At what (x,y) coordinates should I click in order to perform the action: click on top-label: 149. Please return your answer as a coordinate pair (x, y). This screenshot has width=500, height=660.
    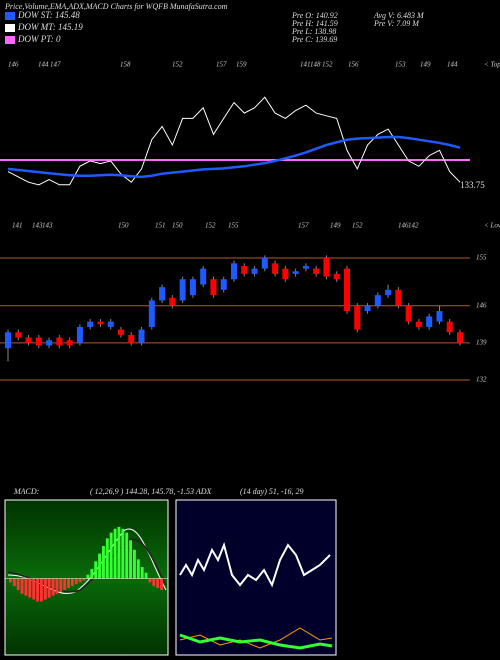
    Looking at the image, I should click on (425, 65).